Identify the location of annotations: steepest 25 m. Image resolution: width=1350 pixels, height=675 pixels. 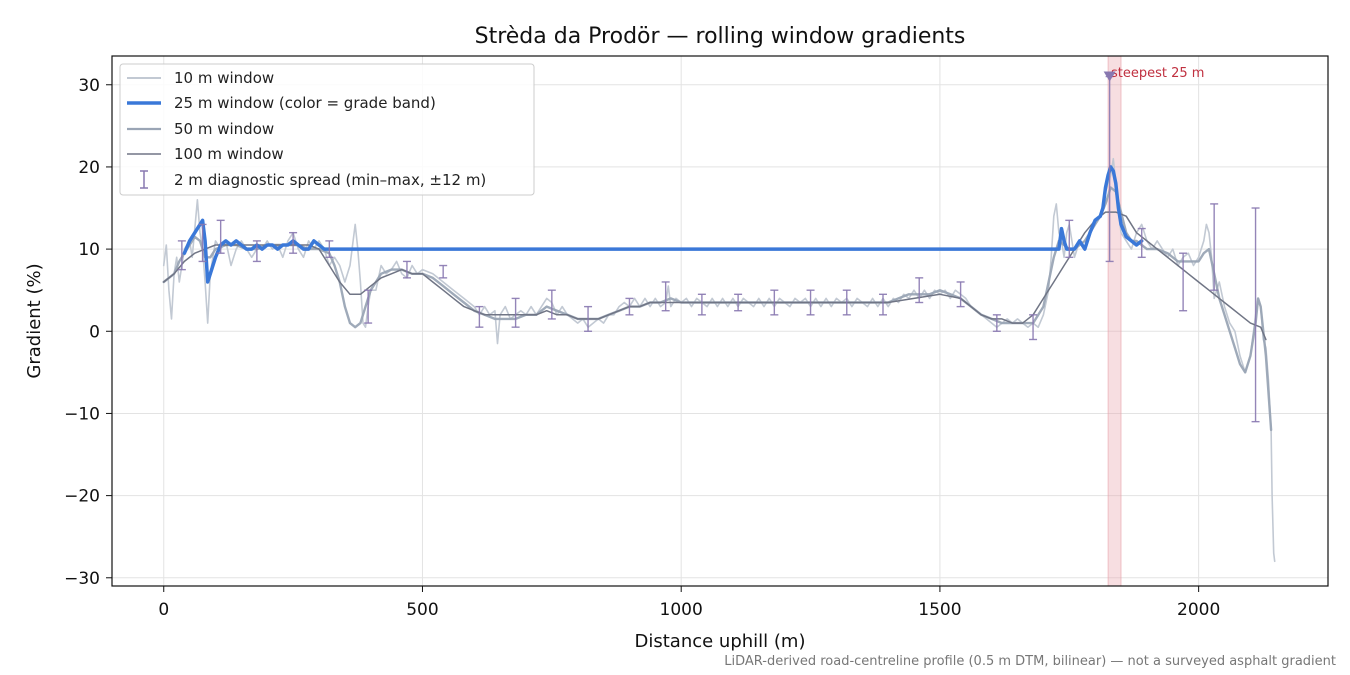
(1153, 74).